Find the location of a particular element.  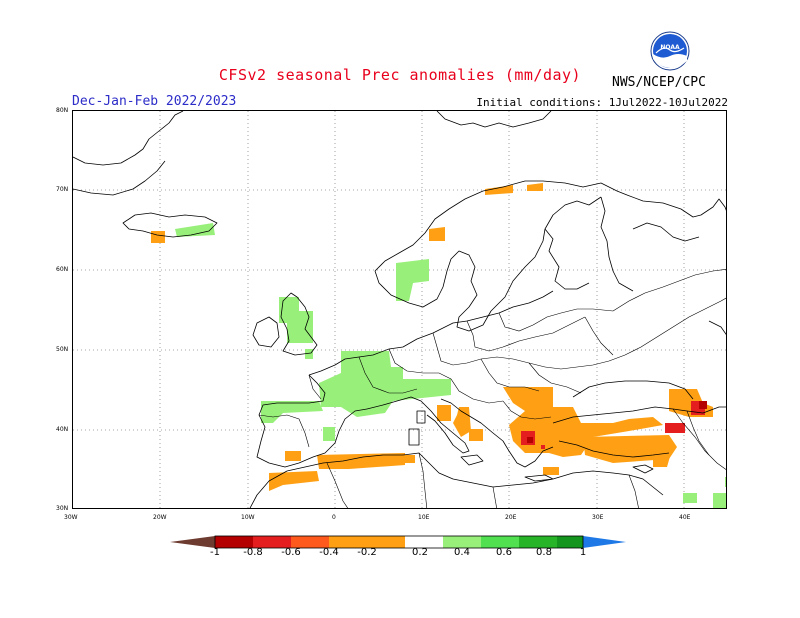

lon-label-20e: 20E is located at coordinates (511, 517).